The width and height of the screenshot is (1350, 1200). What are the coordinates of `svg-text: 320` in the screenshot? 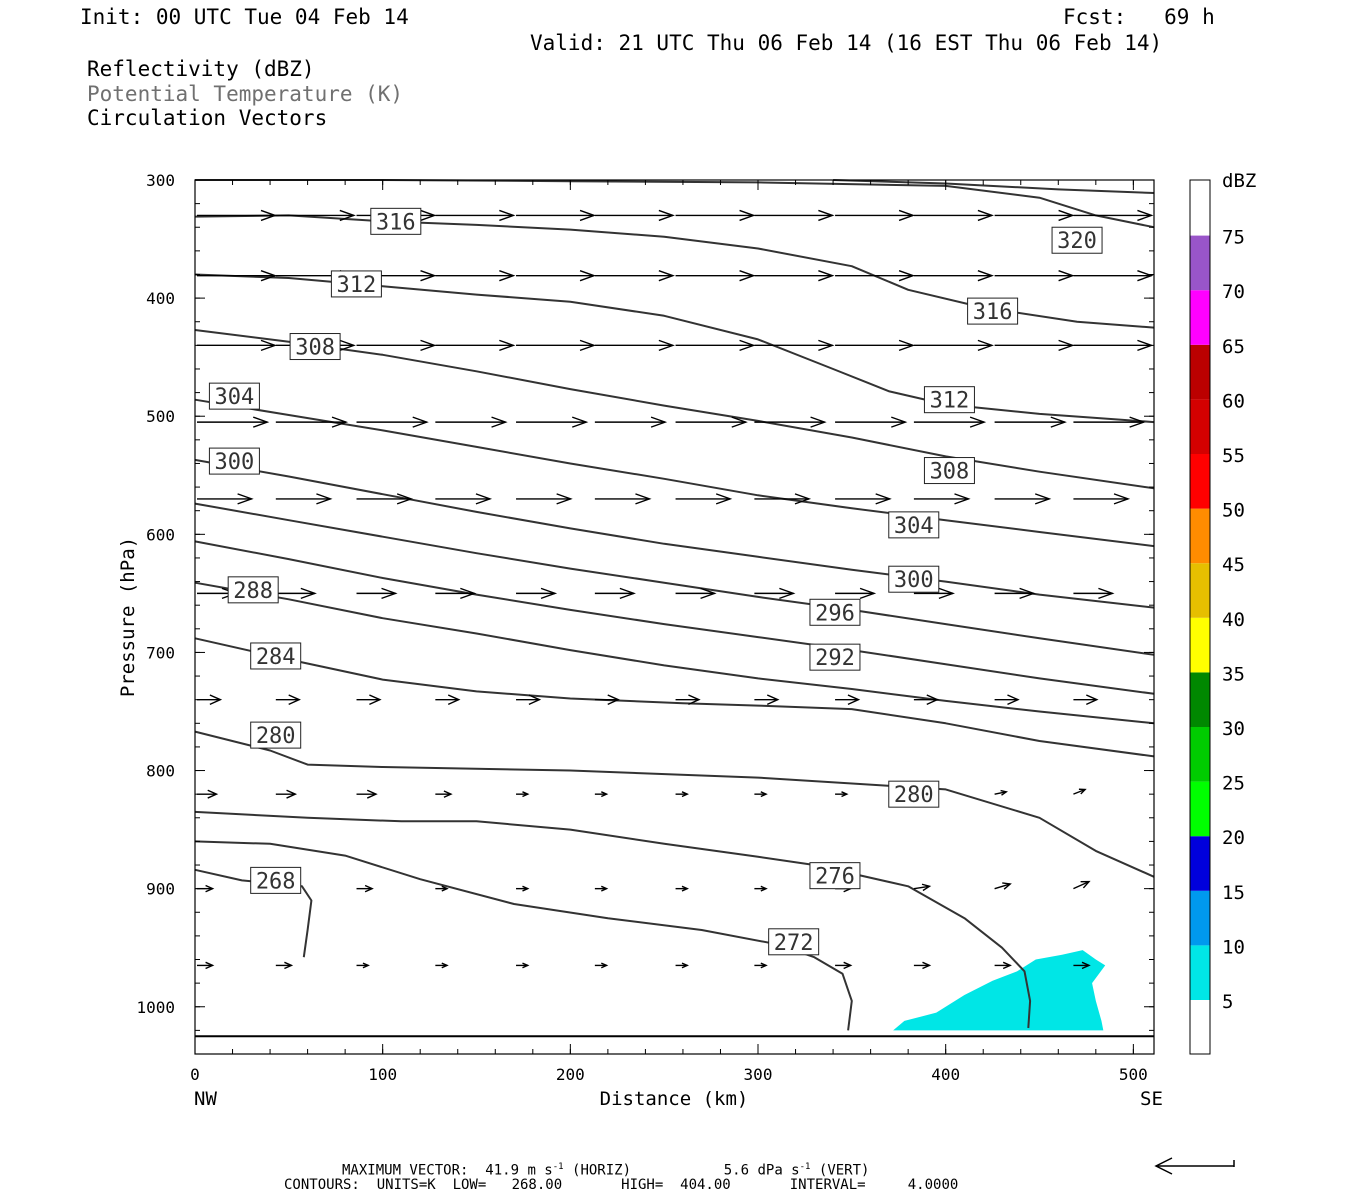 It's located at (1077, 241).